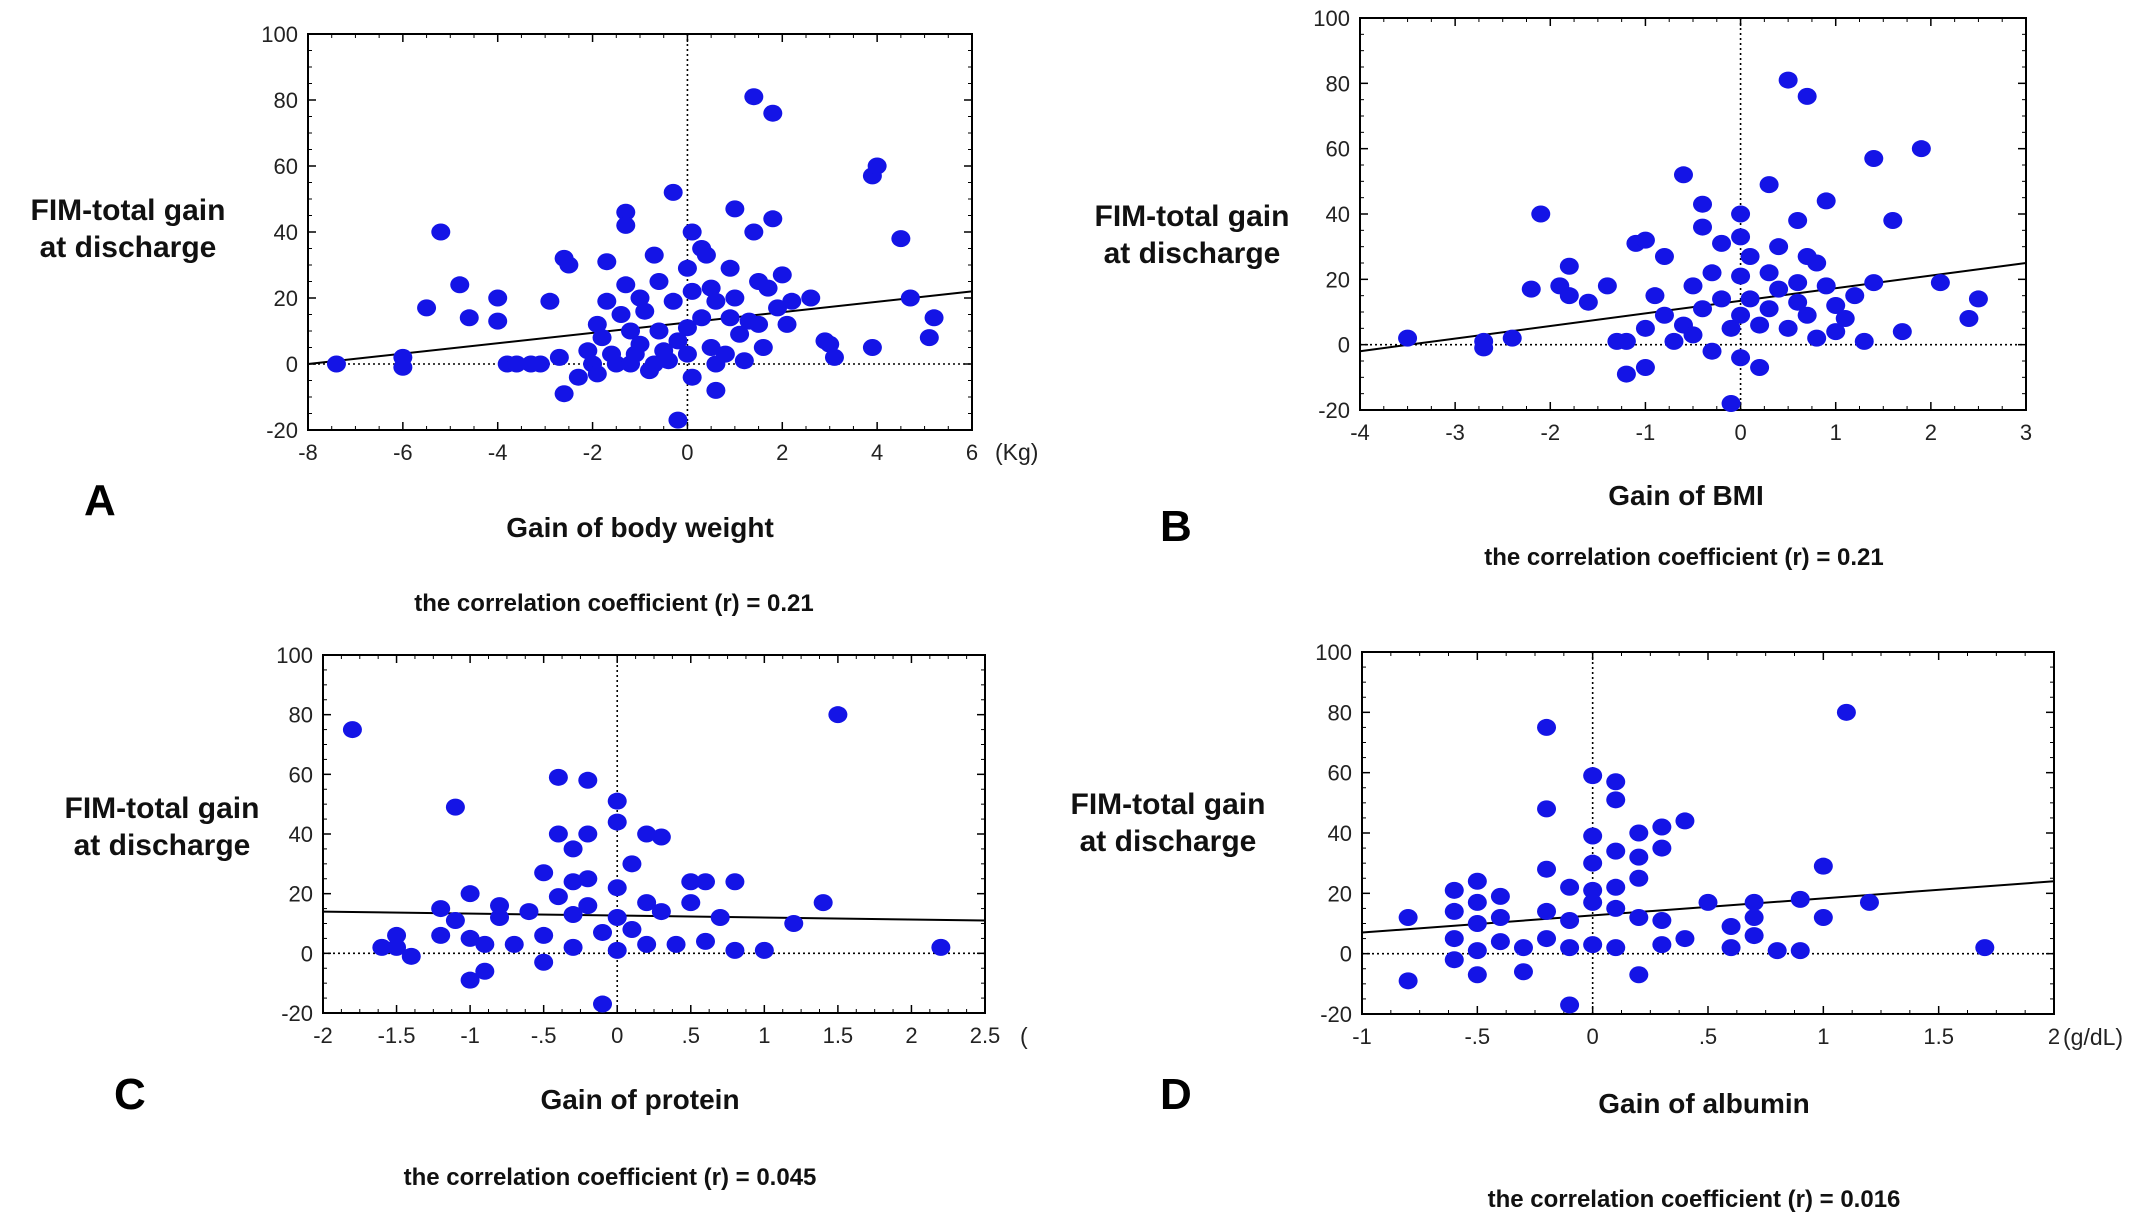  Describe the element at coordinates (1336, 1014) in the screenshot. I see `panel-d-ytick-label: -20` at that location.